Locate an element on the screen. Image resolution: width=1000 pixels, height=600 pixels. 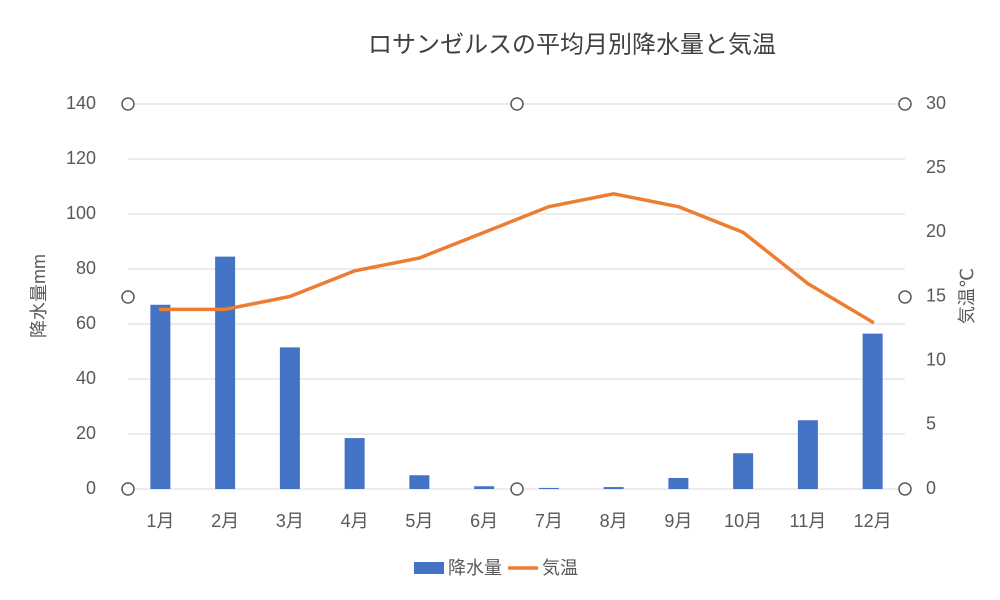
y-tick-label: 40 is located at coordinates (86, 378).